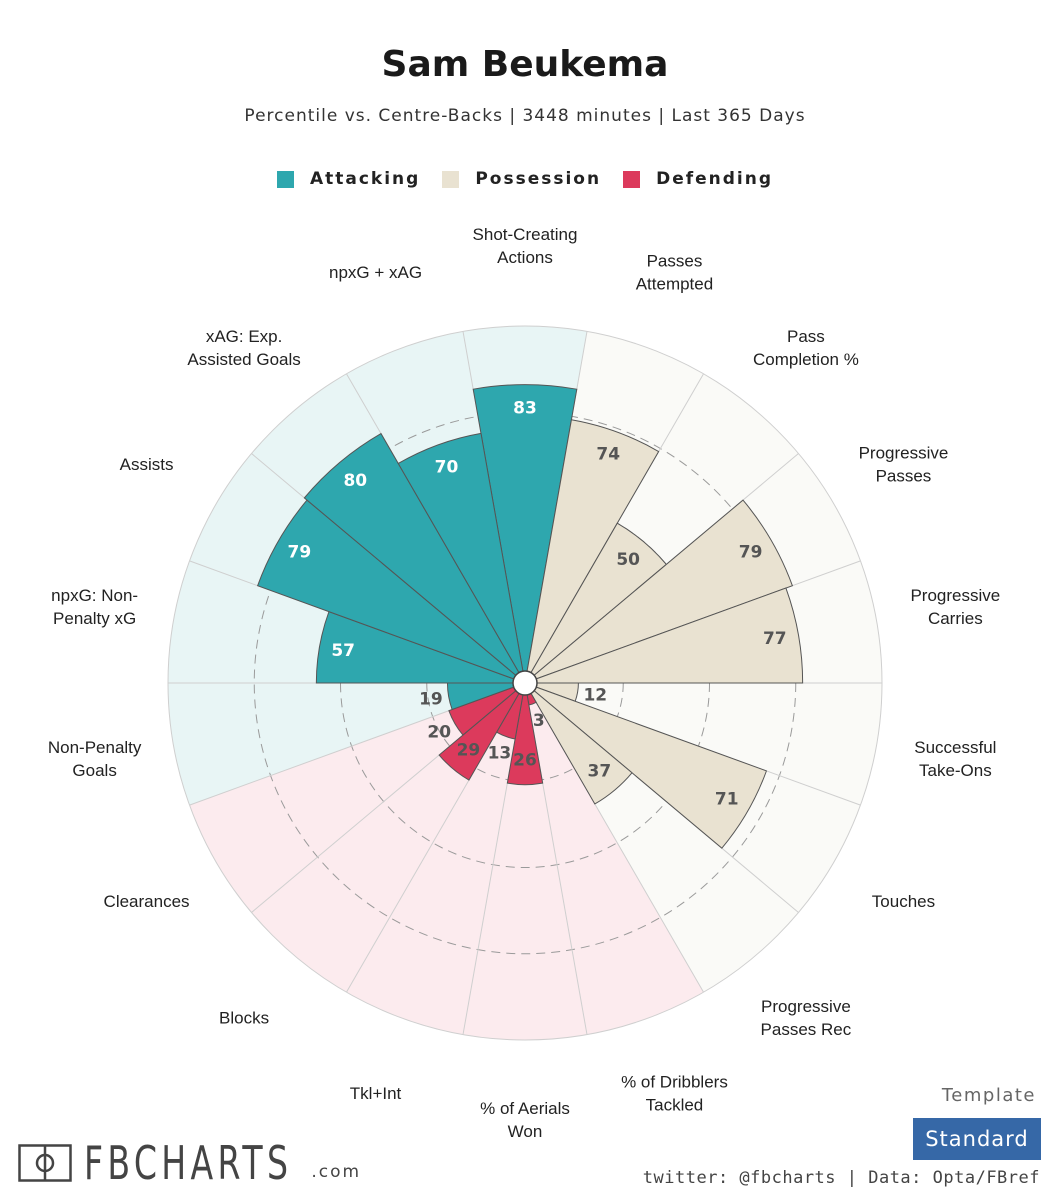 The image size is (1050, 1200). Describe the element at coordinates (904, 465) in the screenshot. I see `category-label-progressive-passes: Progressive Passes` at that location.